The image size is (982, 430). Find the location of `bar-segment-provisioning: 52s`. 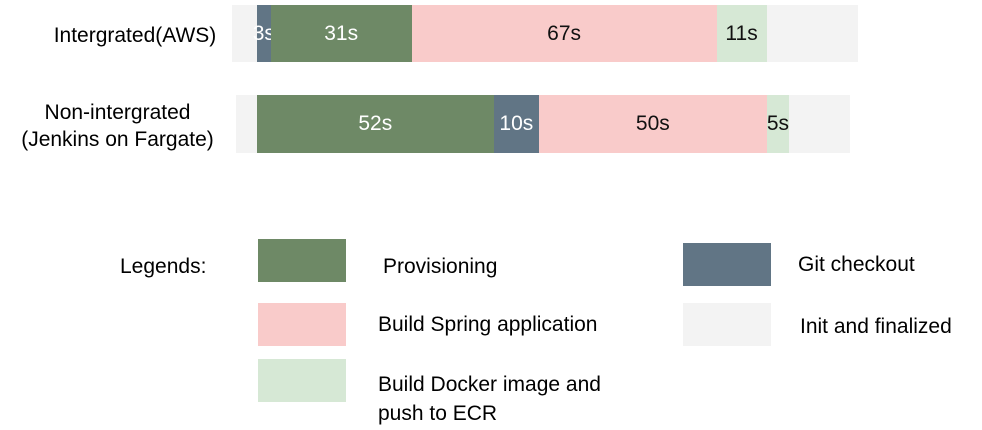

bar-segment-provisioning: 52s is located at coordinates (375, 124).